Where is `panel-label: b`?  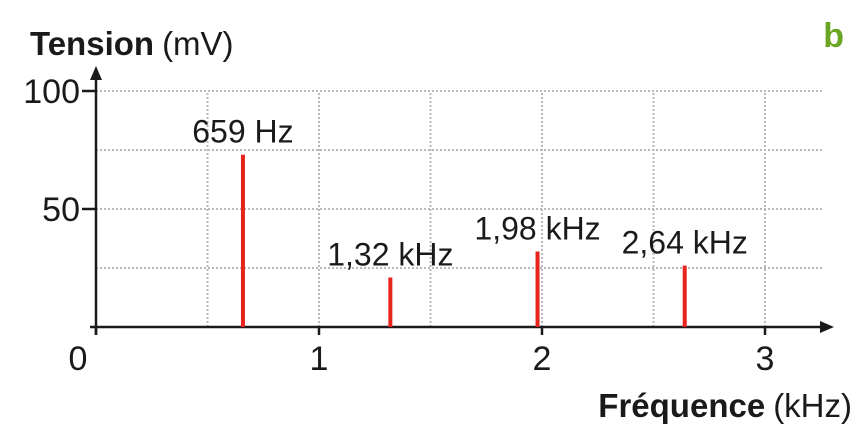
panel-label: b is located at coordinates (833, 36).